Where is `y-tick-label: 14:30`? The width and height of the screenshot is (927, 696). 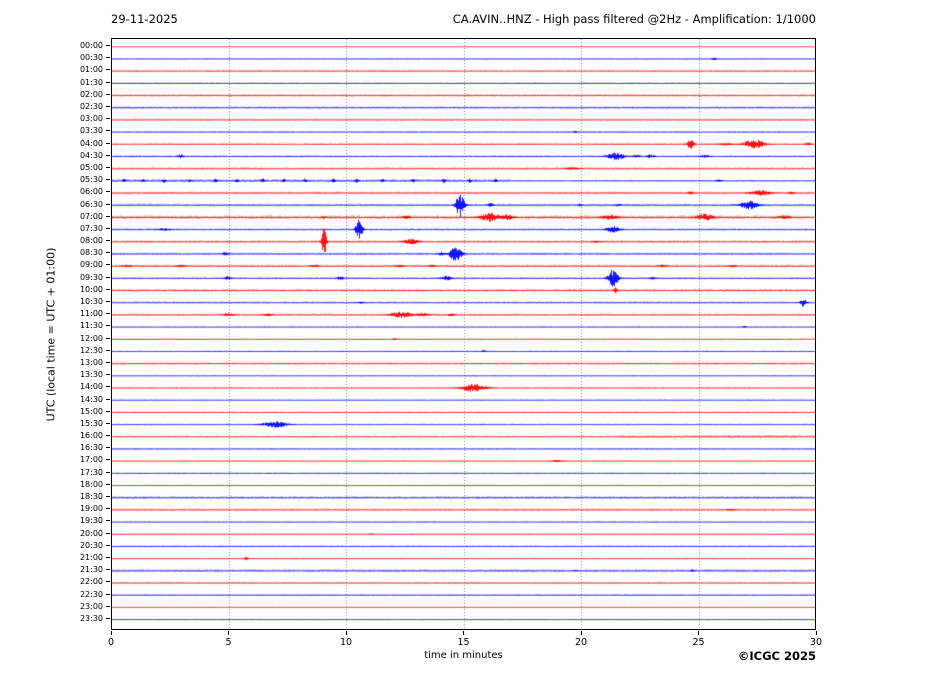
y-tick-label: 14:30 is located at coordinates (91, 399).